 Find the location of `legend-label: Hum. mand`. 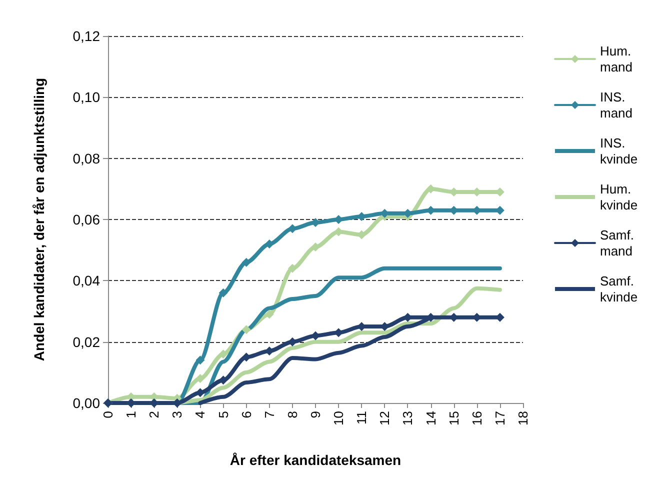

legend-label: Hum. mand is located at coordinates (617, 59).